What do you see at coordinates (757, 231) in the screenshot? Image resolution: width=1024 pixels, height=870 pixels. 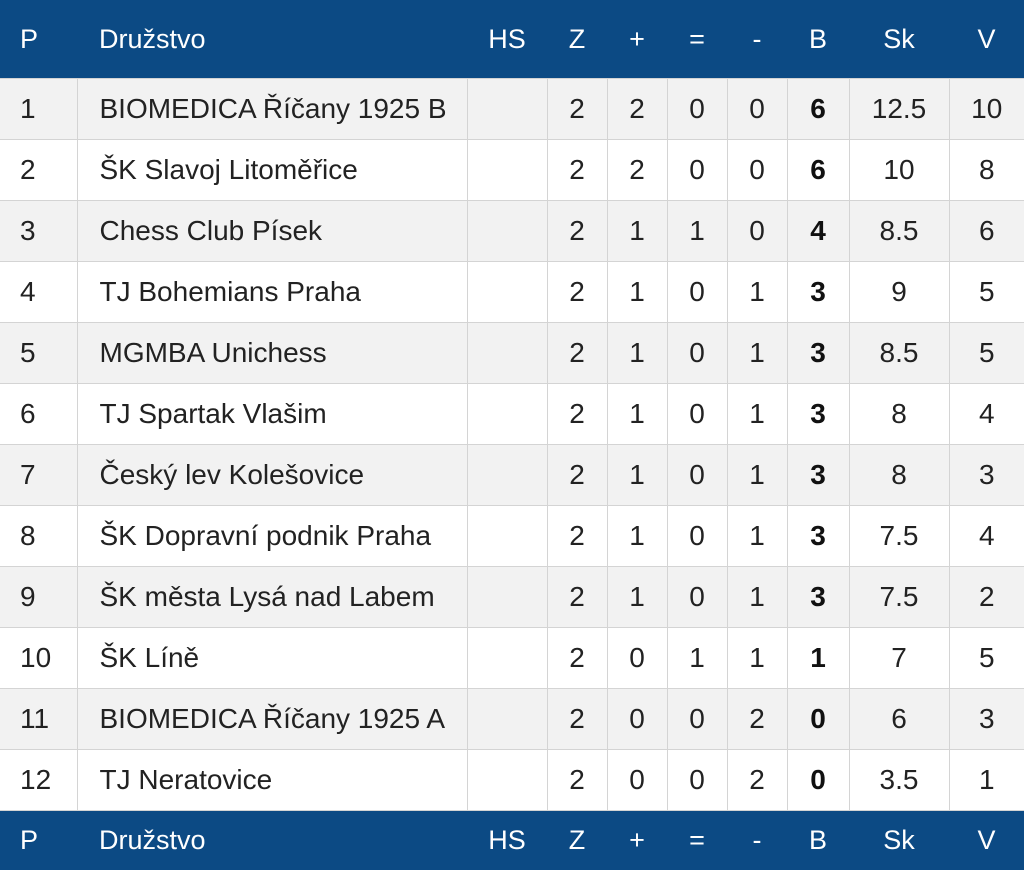 I see `cell-losses: 0` at bounding box center [757, 231].